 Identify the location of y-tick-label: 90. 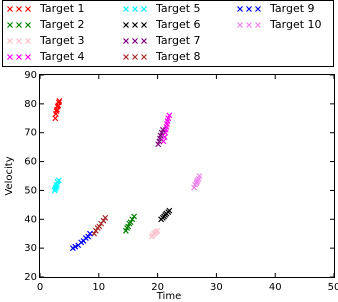
(30, 75).